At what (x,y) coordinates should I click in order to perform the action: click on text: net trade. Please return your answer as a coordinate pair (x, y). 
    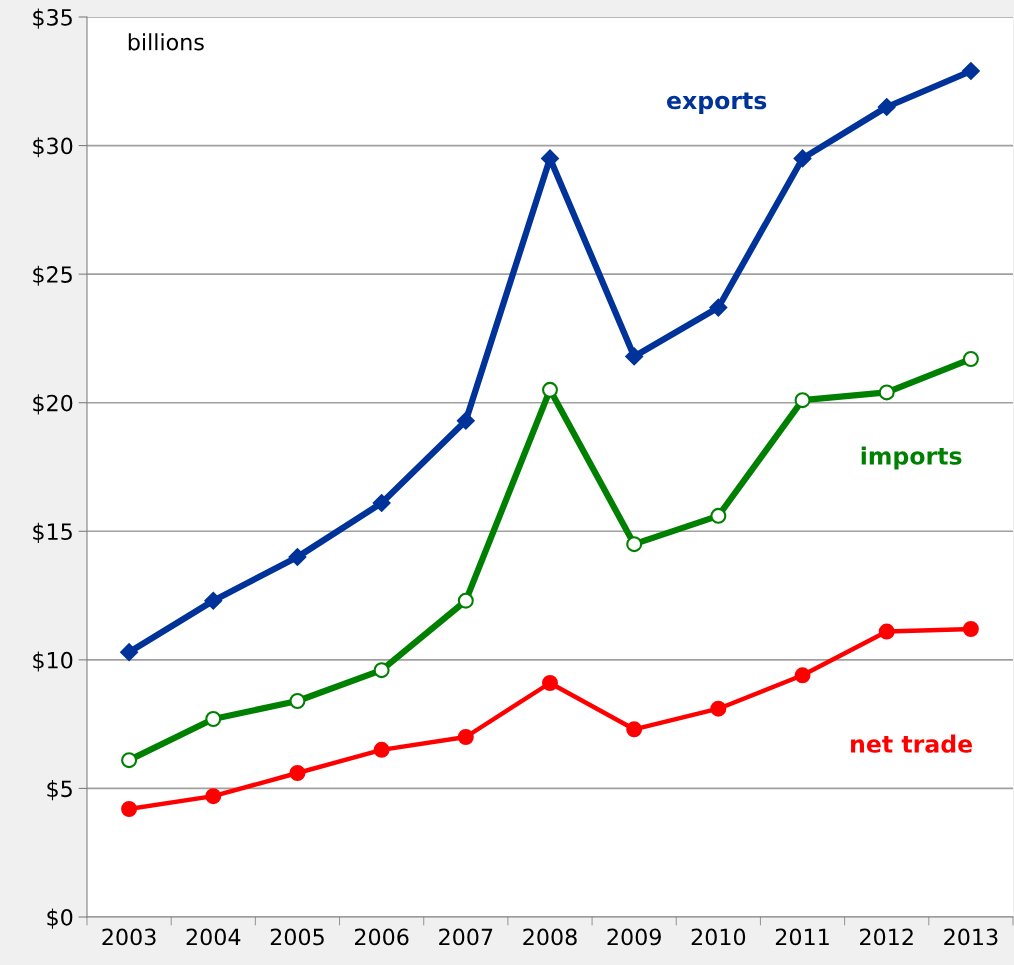
    Looking at the image, I should click on (912, 743).